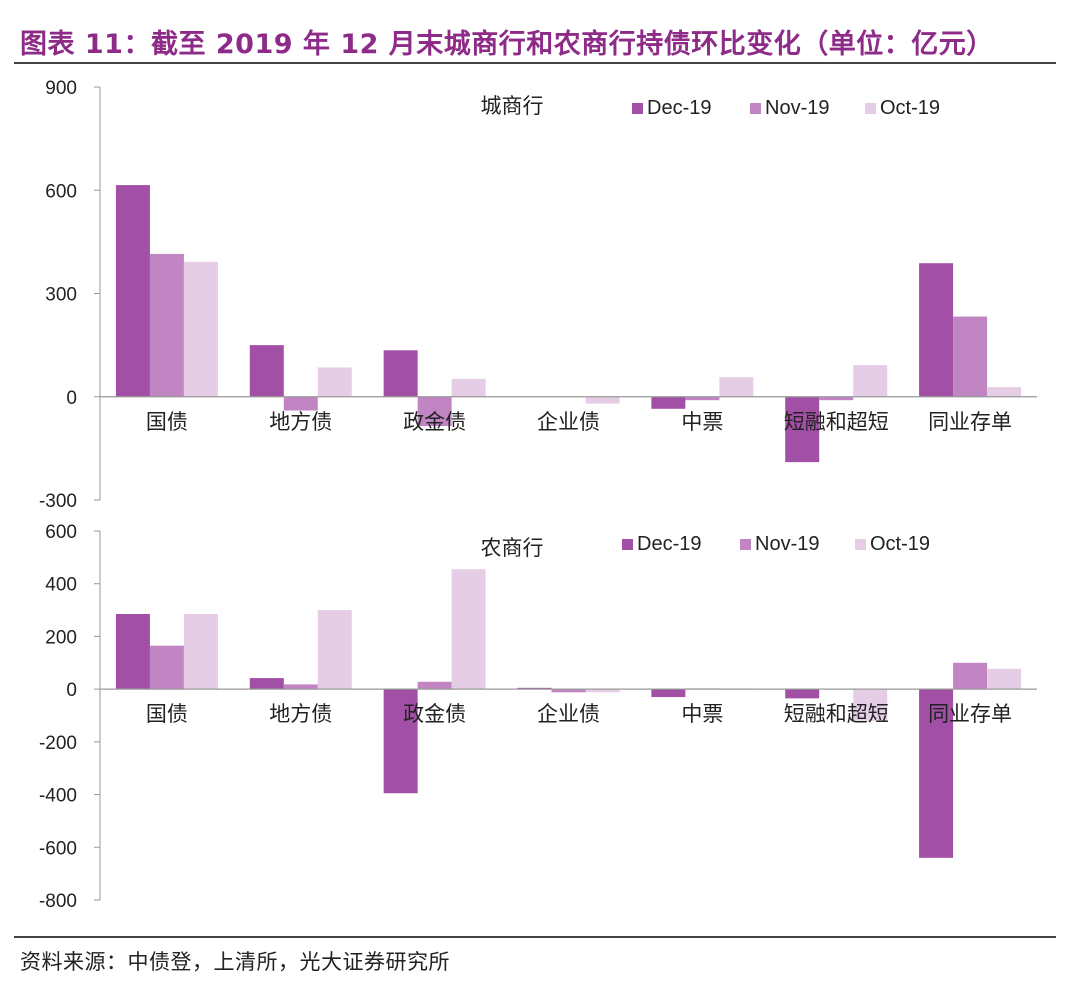 The height and width of the screenshot is (985, 1080). I want to click on chart1-category-label: 国债, so click(167, 422).